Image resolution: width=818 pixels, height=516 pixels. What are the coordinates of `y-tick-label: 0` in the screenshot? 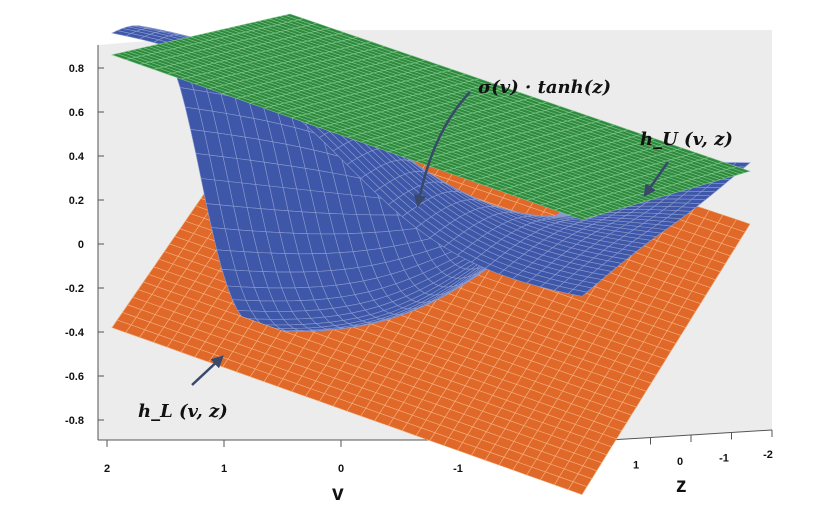 It's located at (81, 245).